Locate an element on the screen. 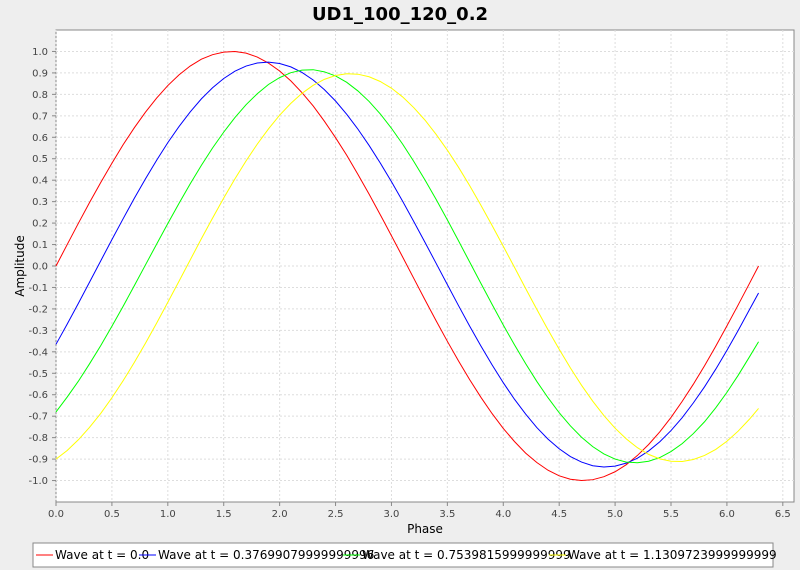 This screenshot has height=570, width=800. x-tick-label: 3.5 is located at coordinates (447, 514).